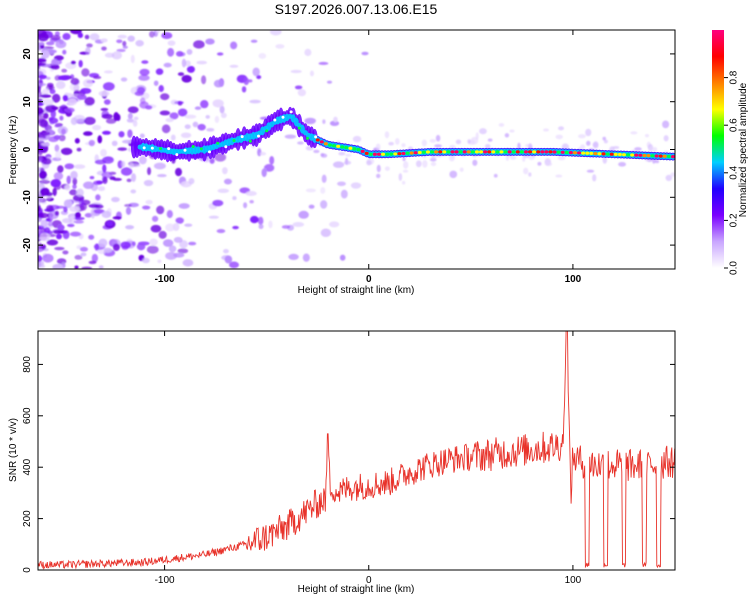 This screenshot has height=600, width=750. I want to click on spectrogram-ytick-label: 20, so click(27, 54).